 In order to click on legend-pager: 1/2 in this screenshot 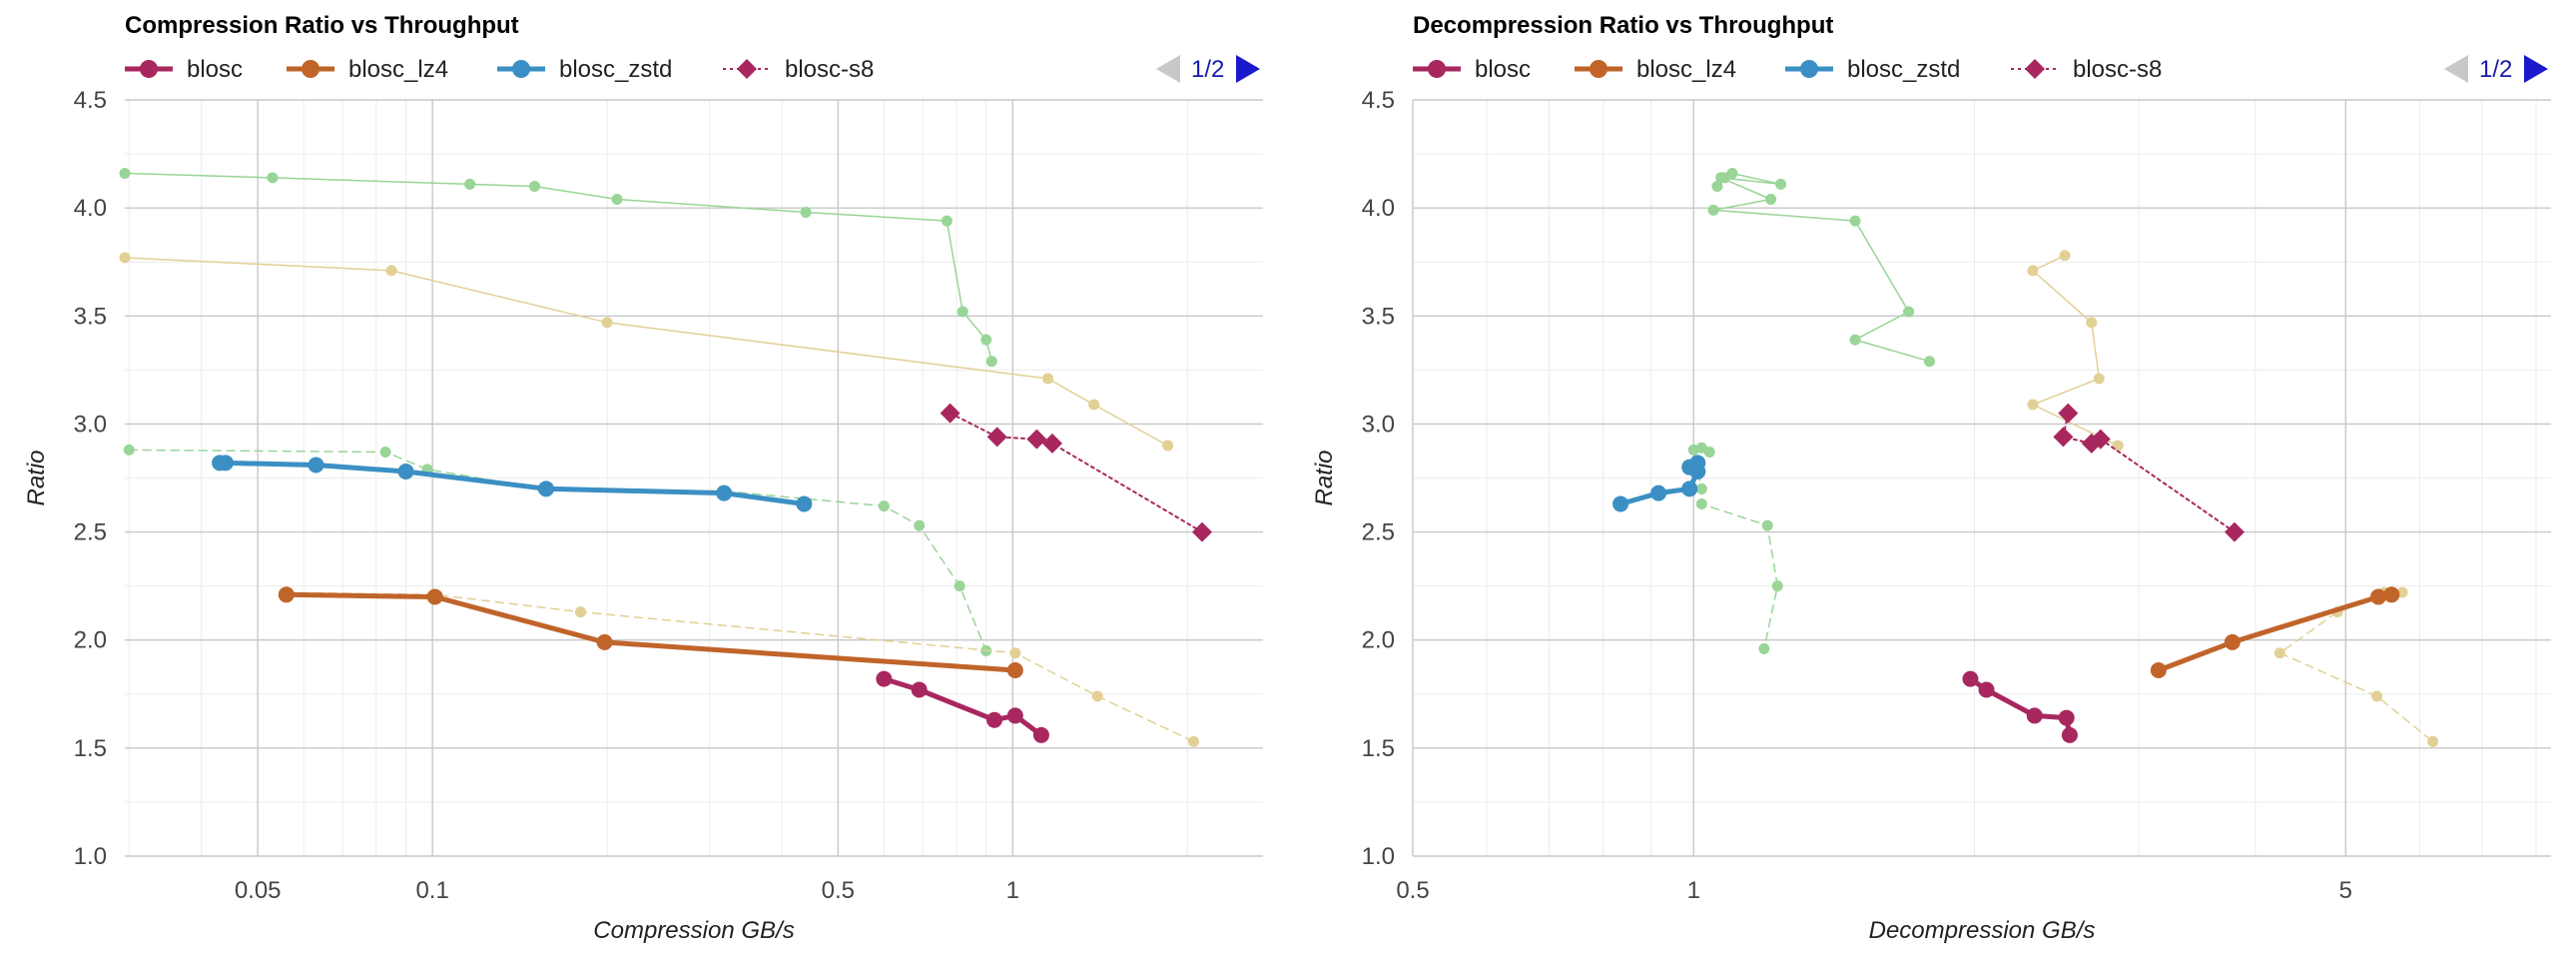, I will do `click(1208, 69)`.